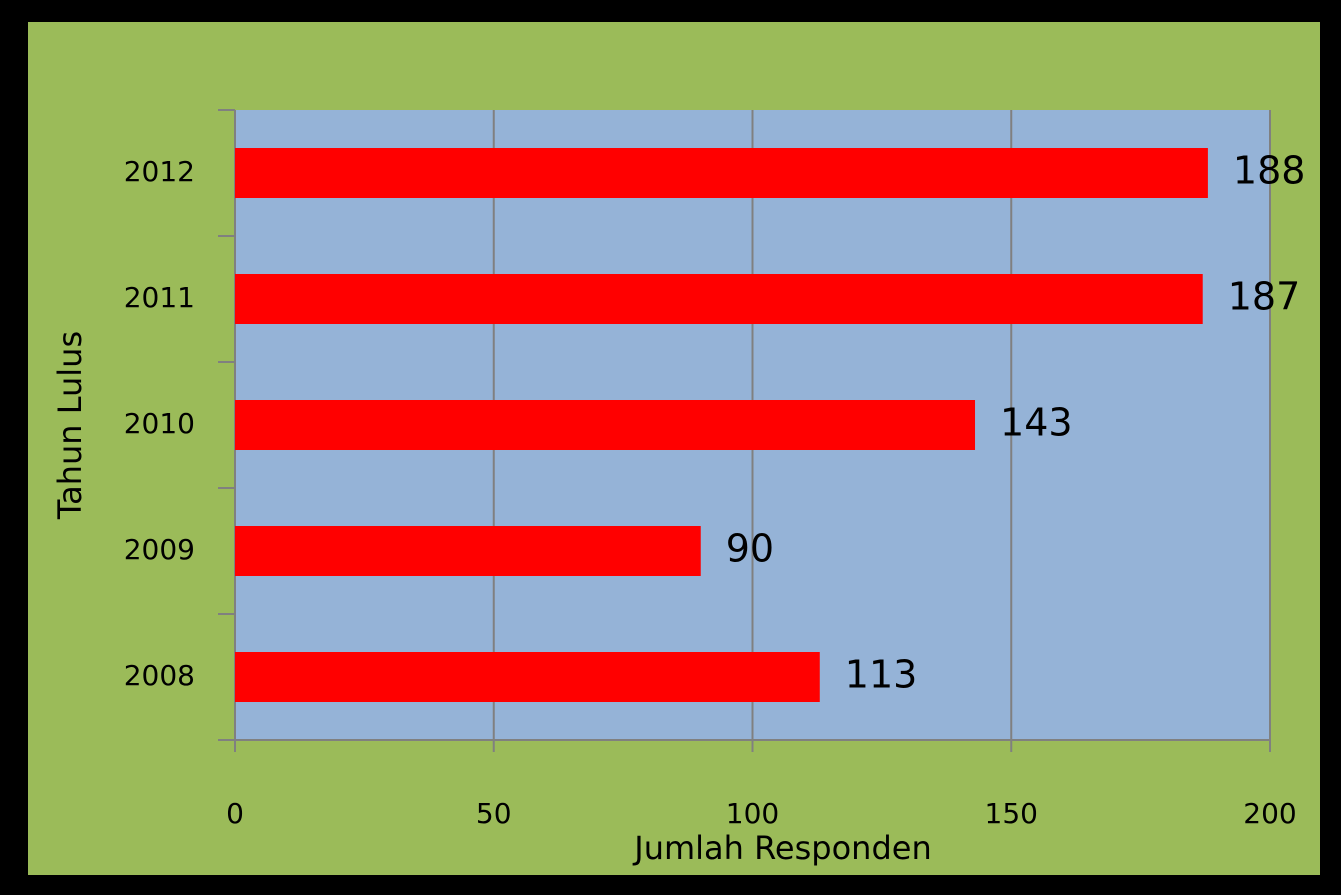  What do you see at coordinates (159, 171) in the screenshot?
I see `y-tick-label: 2012` at bounding box center [159, 171].